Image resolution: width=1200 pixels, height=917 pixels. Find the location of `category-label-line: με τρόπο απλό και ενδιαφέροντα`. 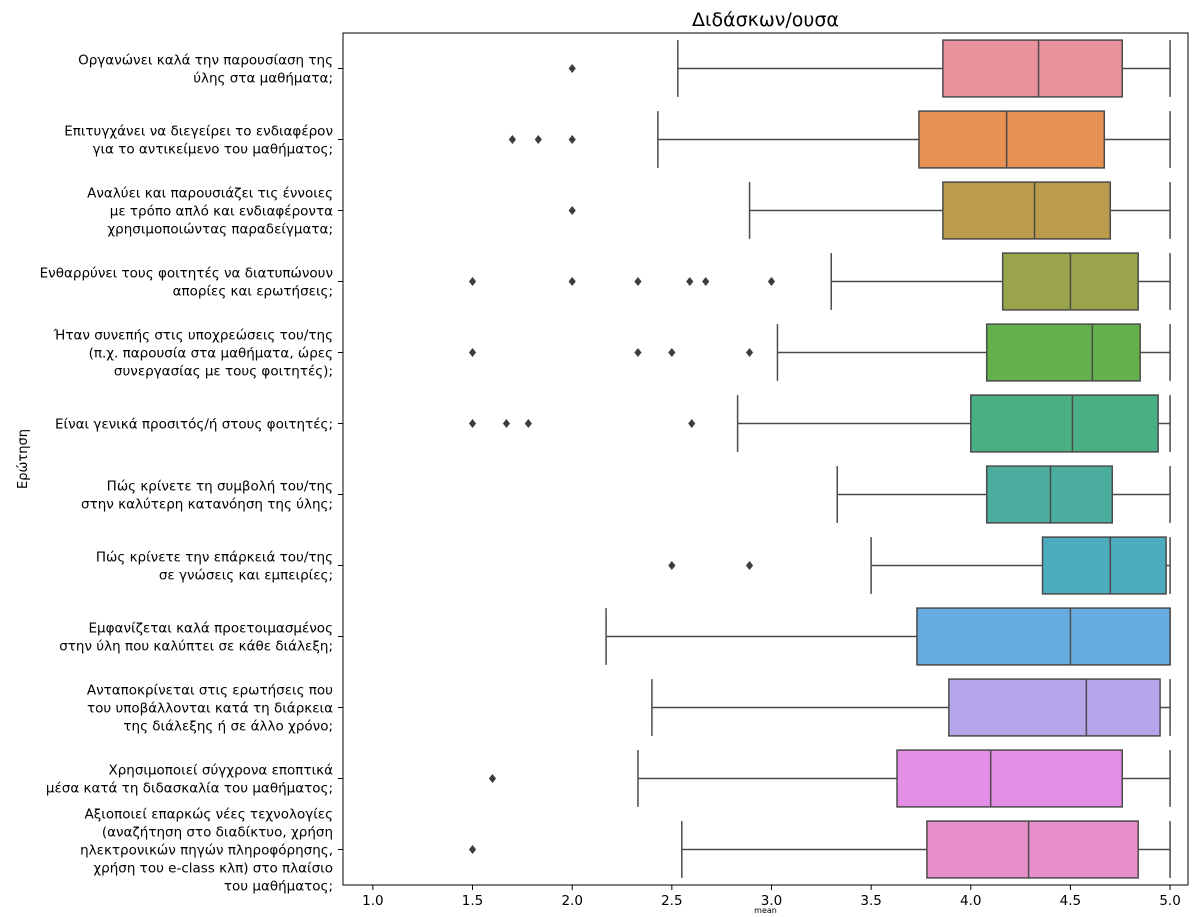

category-label-line: με τρόπο απλό και ενδιαφέροντα is located at coordinates (221, 212).